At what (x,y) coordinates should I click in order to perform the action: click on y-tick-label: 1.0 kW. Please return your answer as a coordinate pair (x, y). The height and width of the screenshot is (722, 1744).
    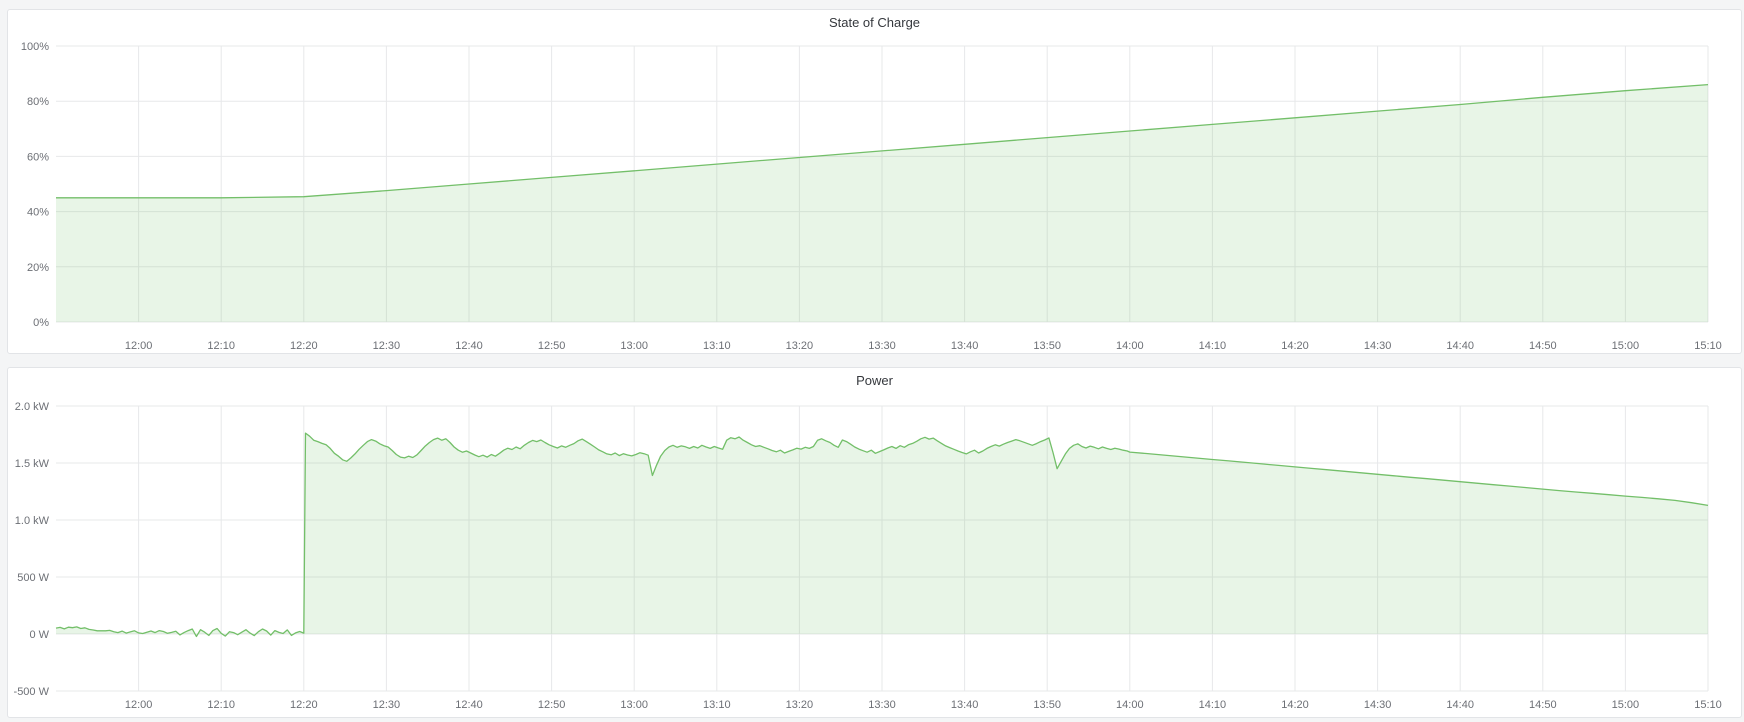
    Looking at the image, I should click on (32, 521).